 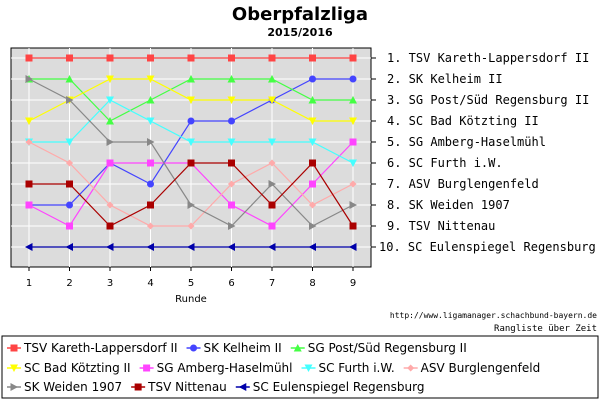 I want to click on legend-label: SK Weiden 1907, so click(x=73, y=387).